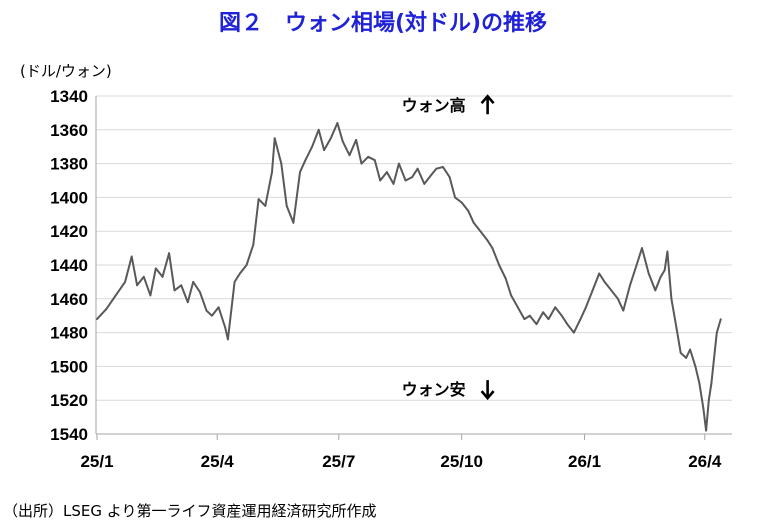 Image resolution: width=757 pixels, height=529 pixels. I want to click on chart-title: 図２ ウォン相場(対ドル)の推移, so click(383, 23).